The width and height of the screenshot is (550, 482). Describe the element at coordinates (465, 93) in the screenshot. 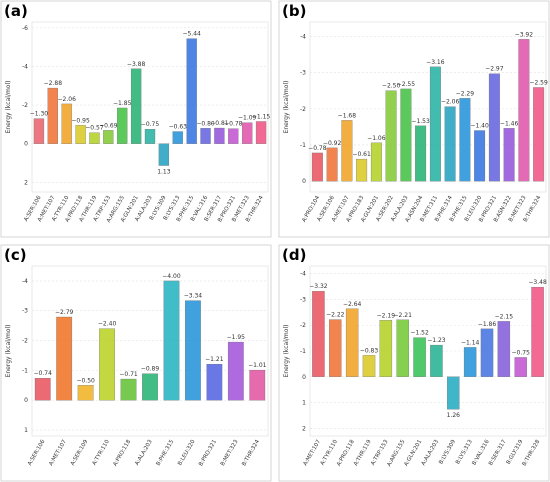

I see `data-label: −2.29` at that location.